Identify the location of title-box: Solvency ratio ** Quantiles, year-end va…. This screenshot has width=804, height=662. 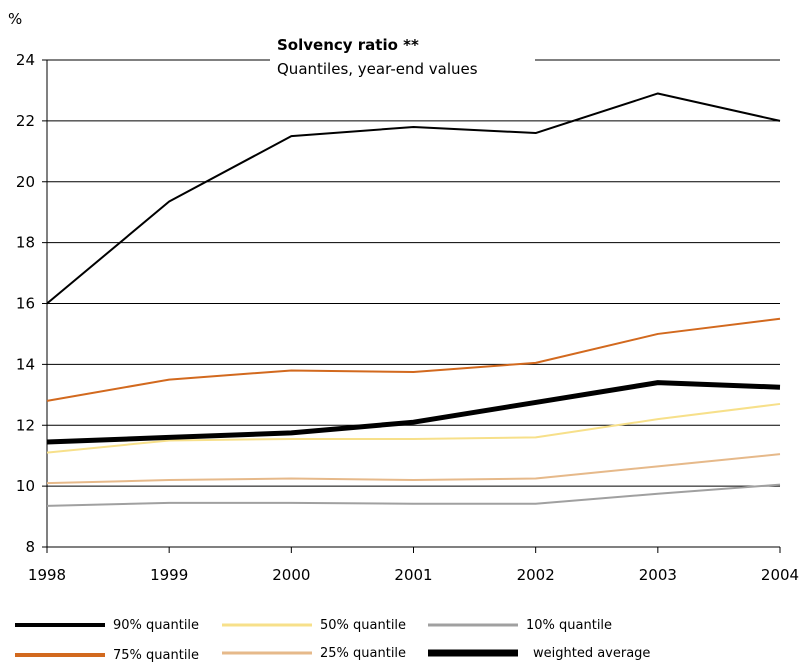
(402, 57).